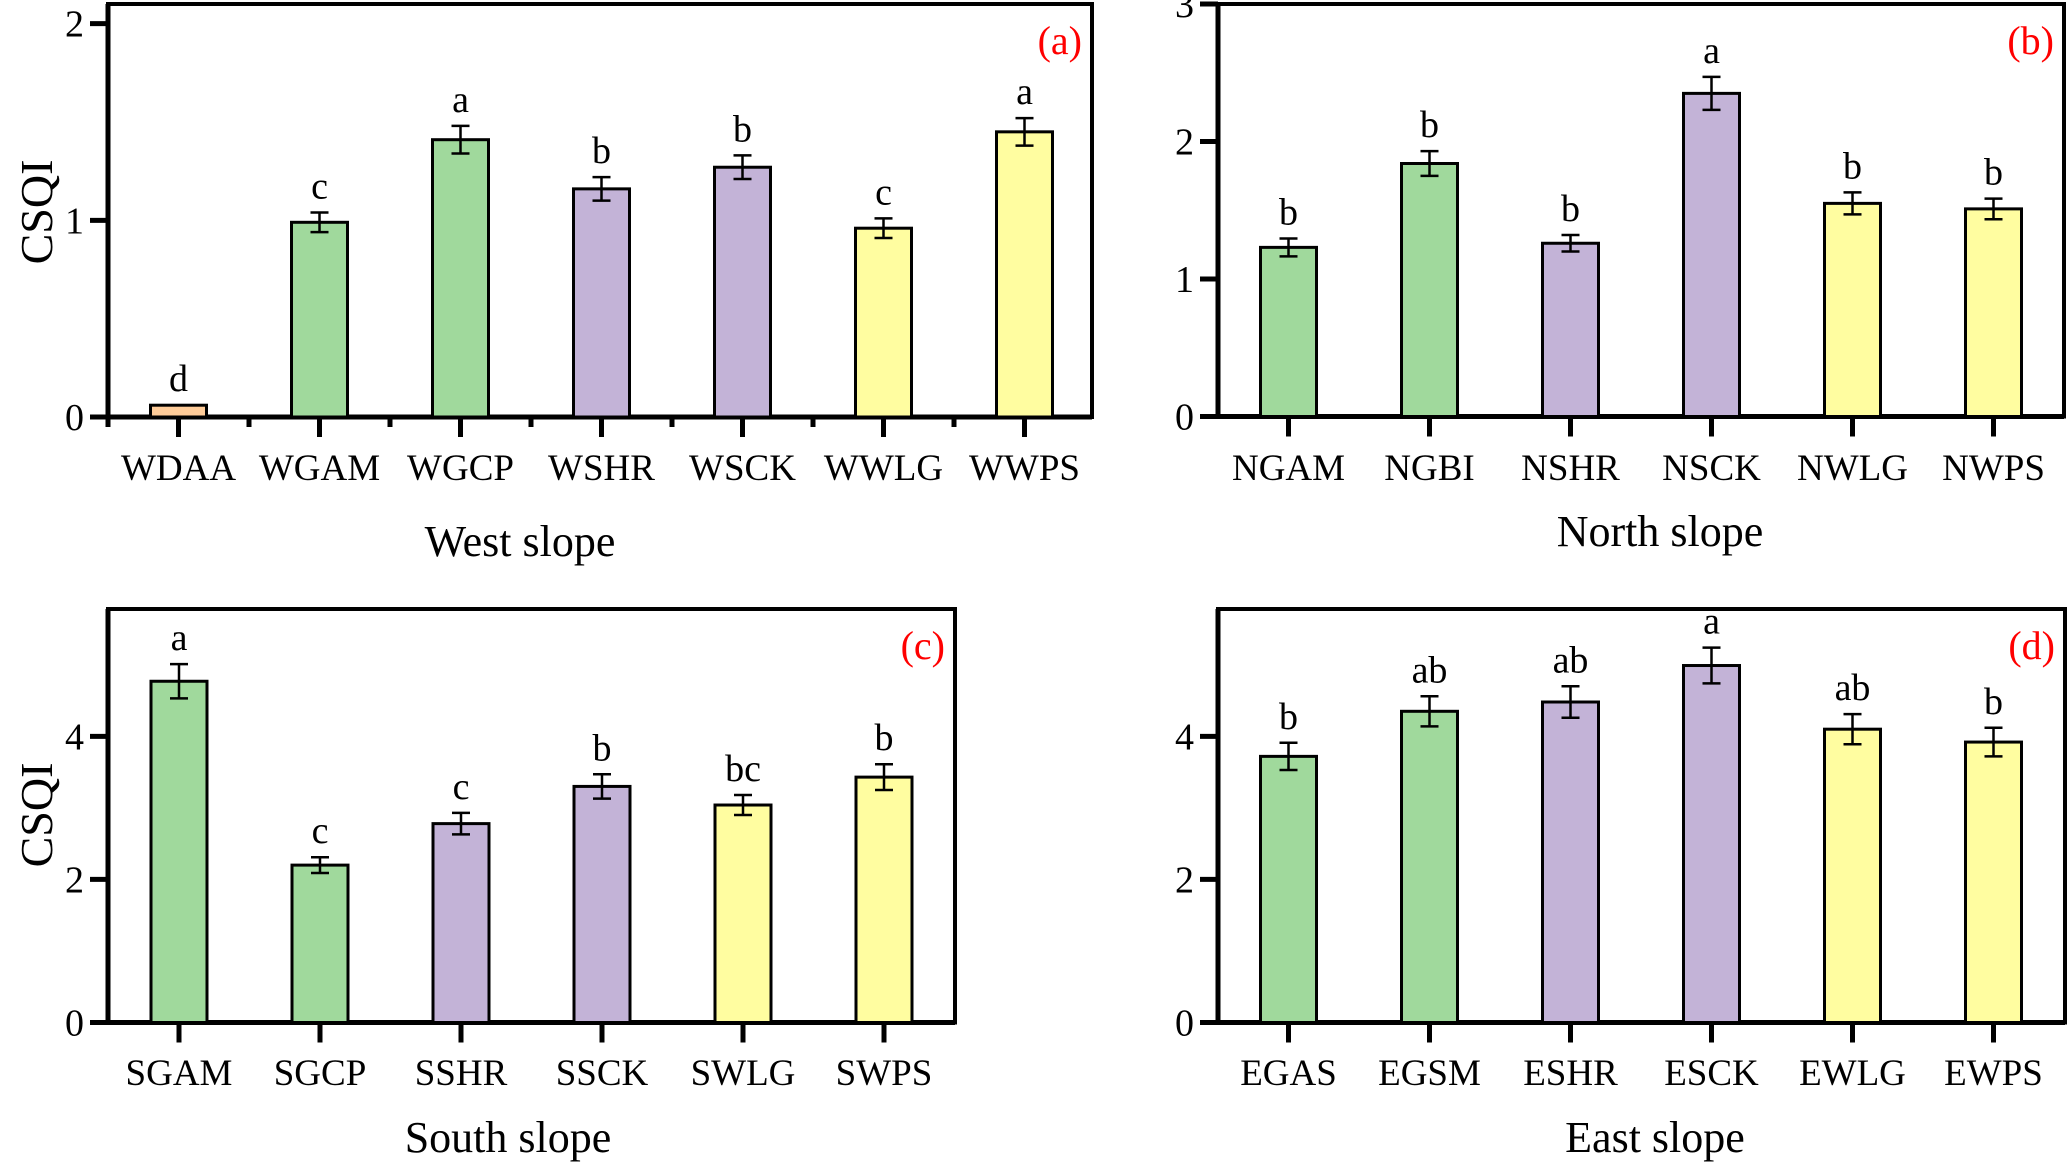 The image size is (2067, 1170). Describe the element at coordinates (1711, 1073) in the screenshot. I see `x-tick-label: ESCK` at that location.